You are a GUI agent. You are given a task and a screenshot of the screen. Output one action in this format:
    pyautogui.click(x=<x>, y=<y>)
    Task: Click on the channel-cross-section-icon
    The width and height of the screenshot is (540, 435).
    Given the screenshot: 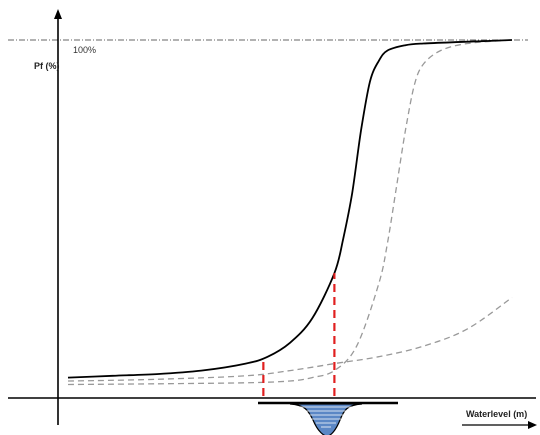 What is the action you would take?
    pyautogui.click(x=328, y=418)
    